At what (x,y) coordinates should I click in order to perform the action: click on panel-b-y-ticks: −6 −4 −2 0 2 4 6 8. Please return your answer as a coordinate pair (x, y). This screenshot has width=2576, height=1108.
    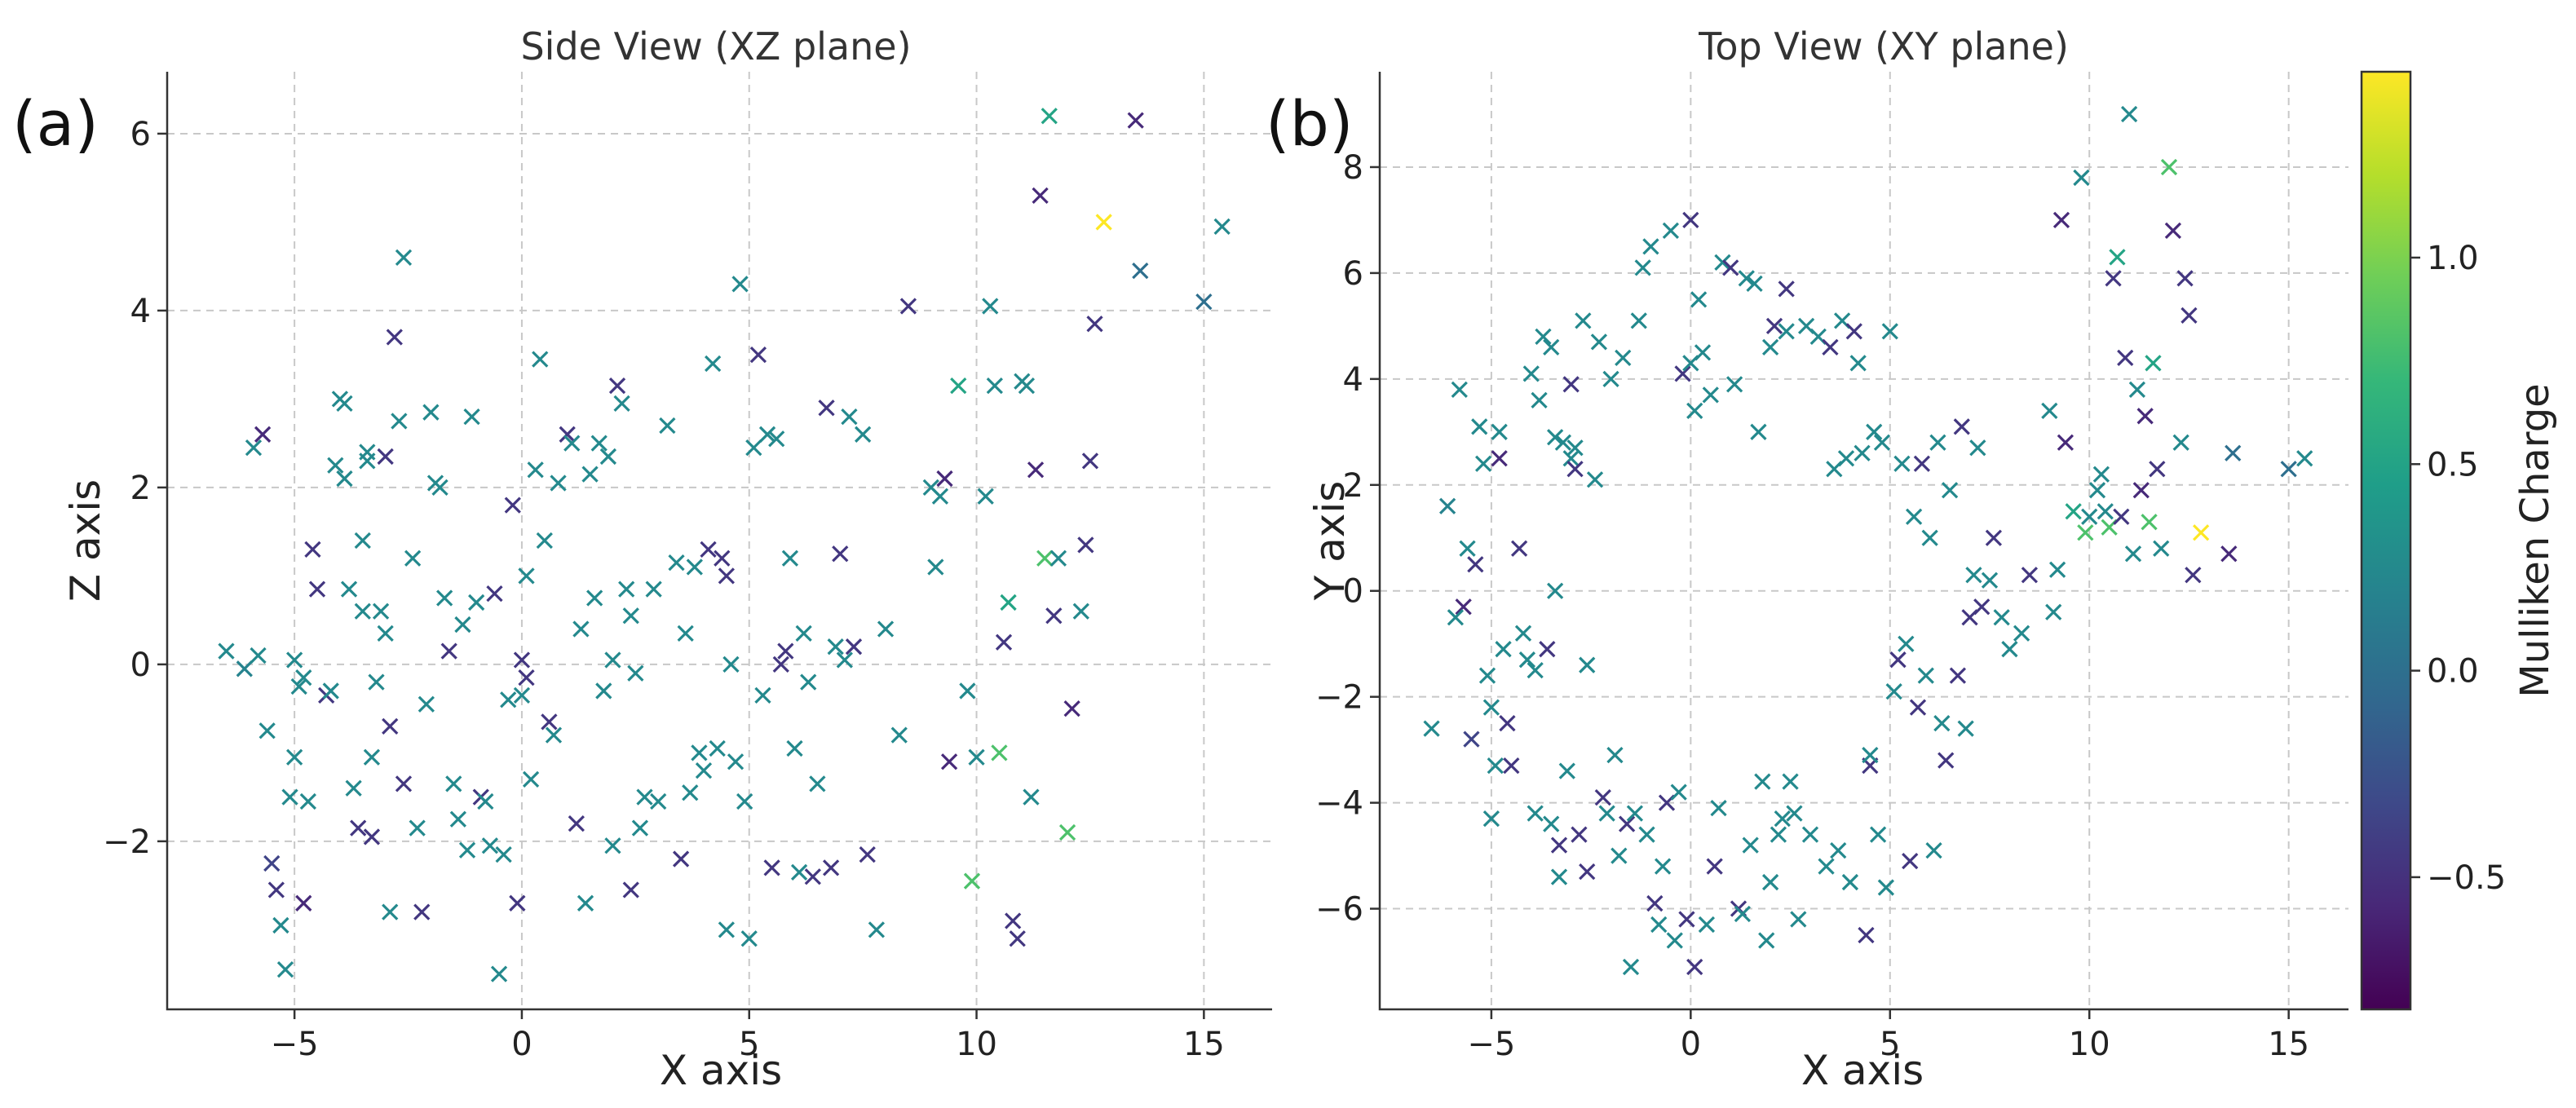
    Looking at the image, I should click on (1347, 539).